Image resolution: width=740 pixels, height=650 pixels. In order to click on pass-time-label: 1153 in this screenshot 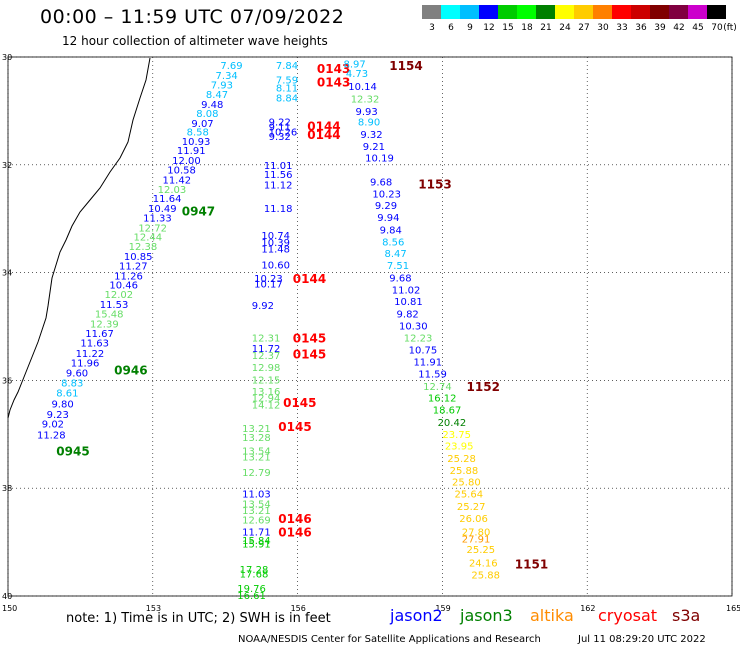, I will do `click(434, 185)`.